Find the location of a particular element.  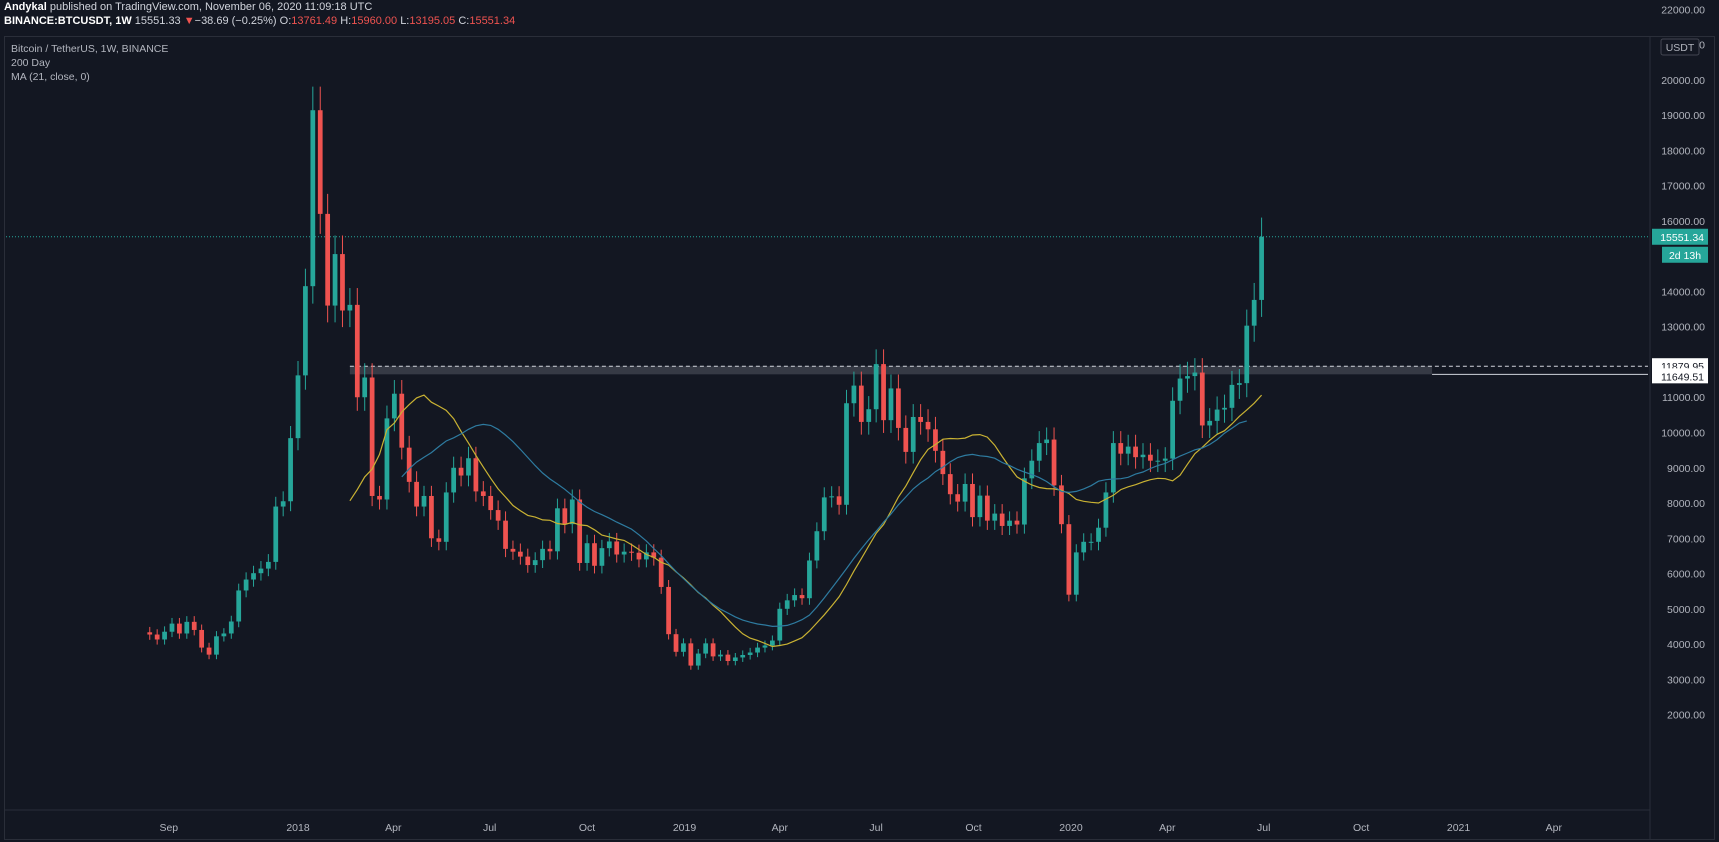

indicator-200-day: 200 Day is located at coordinates (31, 63).